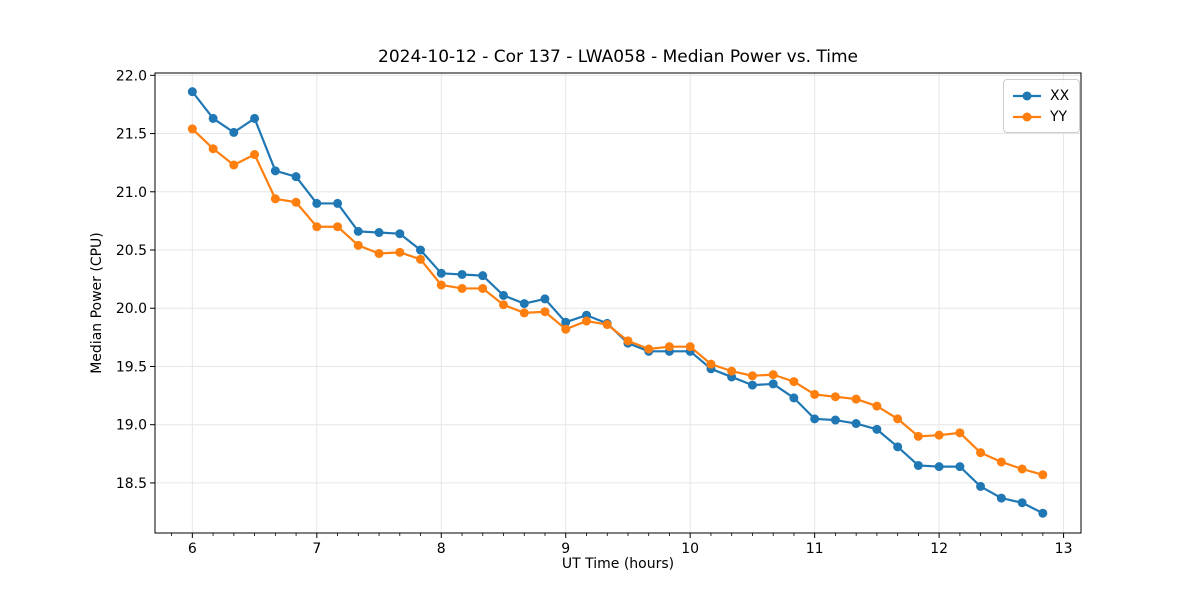 This screenshot has width=1200, height=600. I want to click on y-axis-label: Median Power (CPU), so click(97, 303).